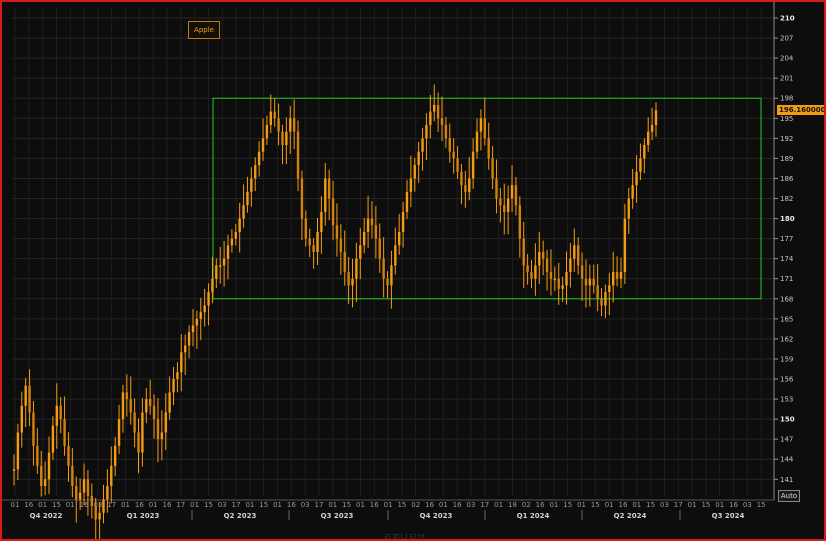 The image size is (826, 541). I want to click on y-tick-label: 153, so click(786, 400).